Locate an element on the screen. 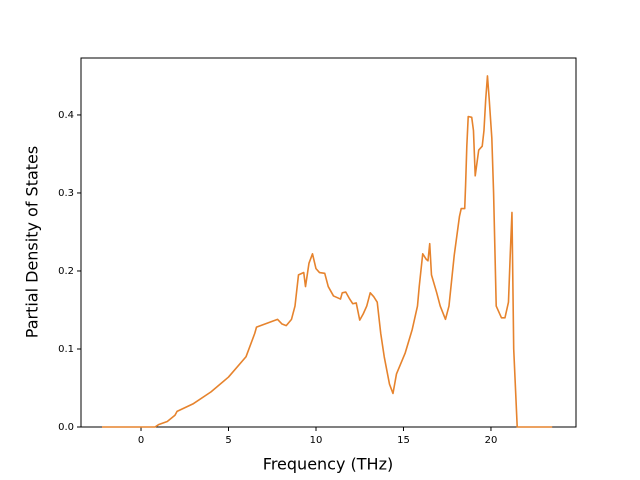  x-tick-label: 20 is located at coordinates (491, 440).